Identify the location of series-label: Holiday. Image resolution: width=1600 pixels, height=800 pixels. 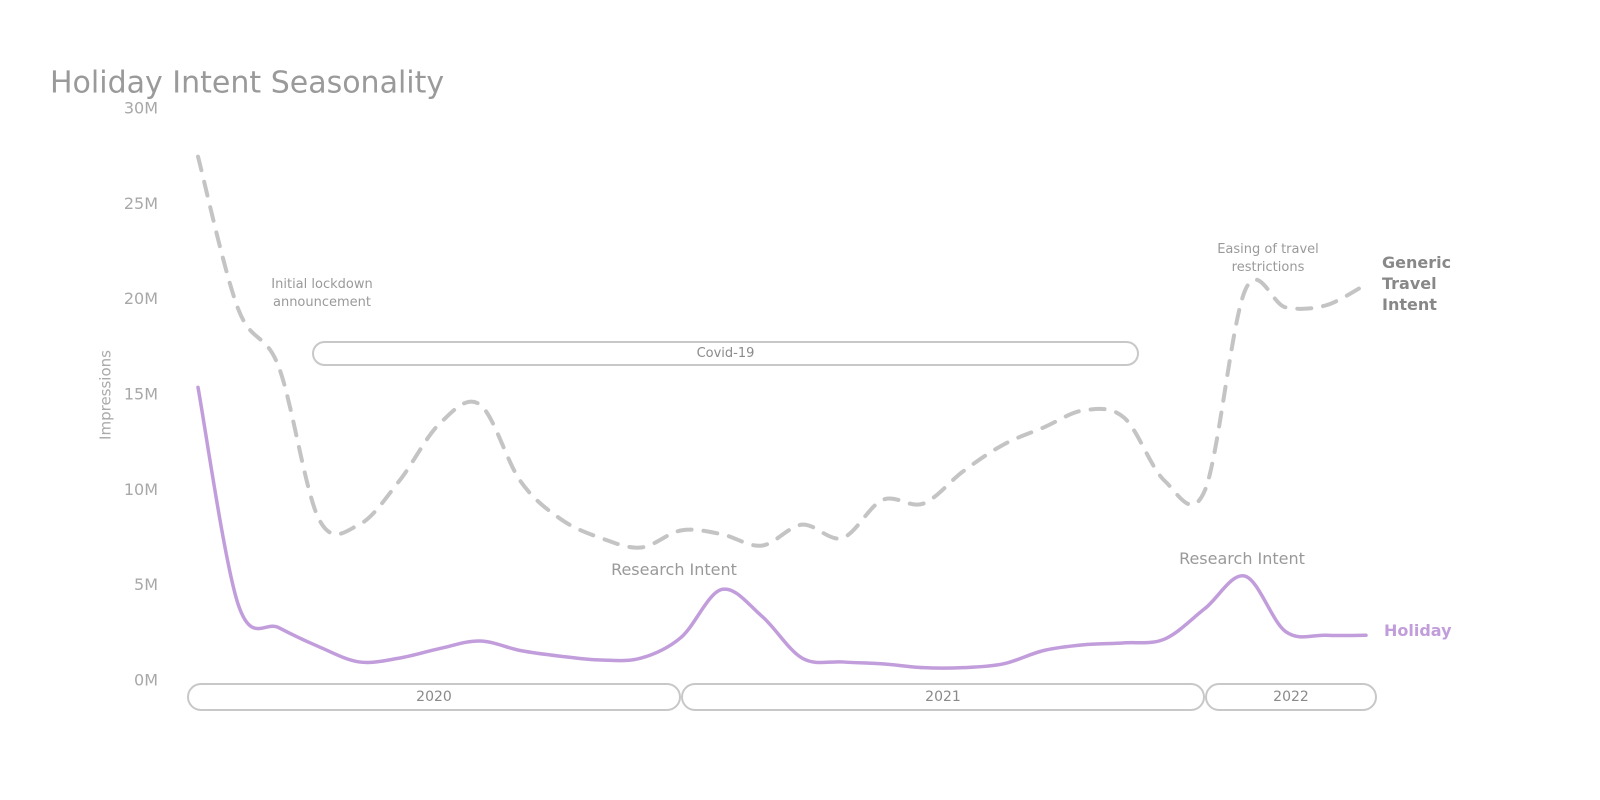
(1418, 630).